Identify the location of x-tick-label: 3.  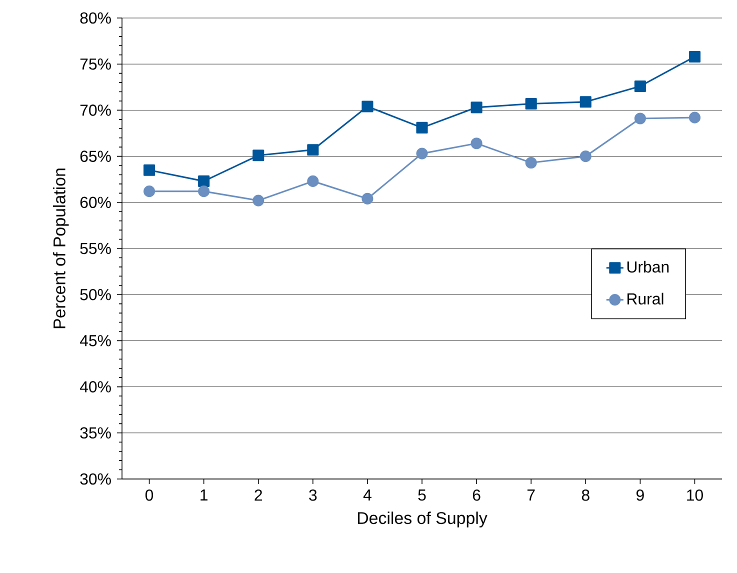
(313, 495).